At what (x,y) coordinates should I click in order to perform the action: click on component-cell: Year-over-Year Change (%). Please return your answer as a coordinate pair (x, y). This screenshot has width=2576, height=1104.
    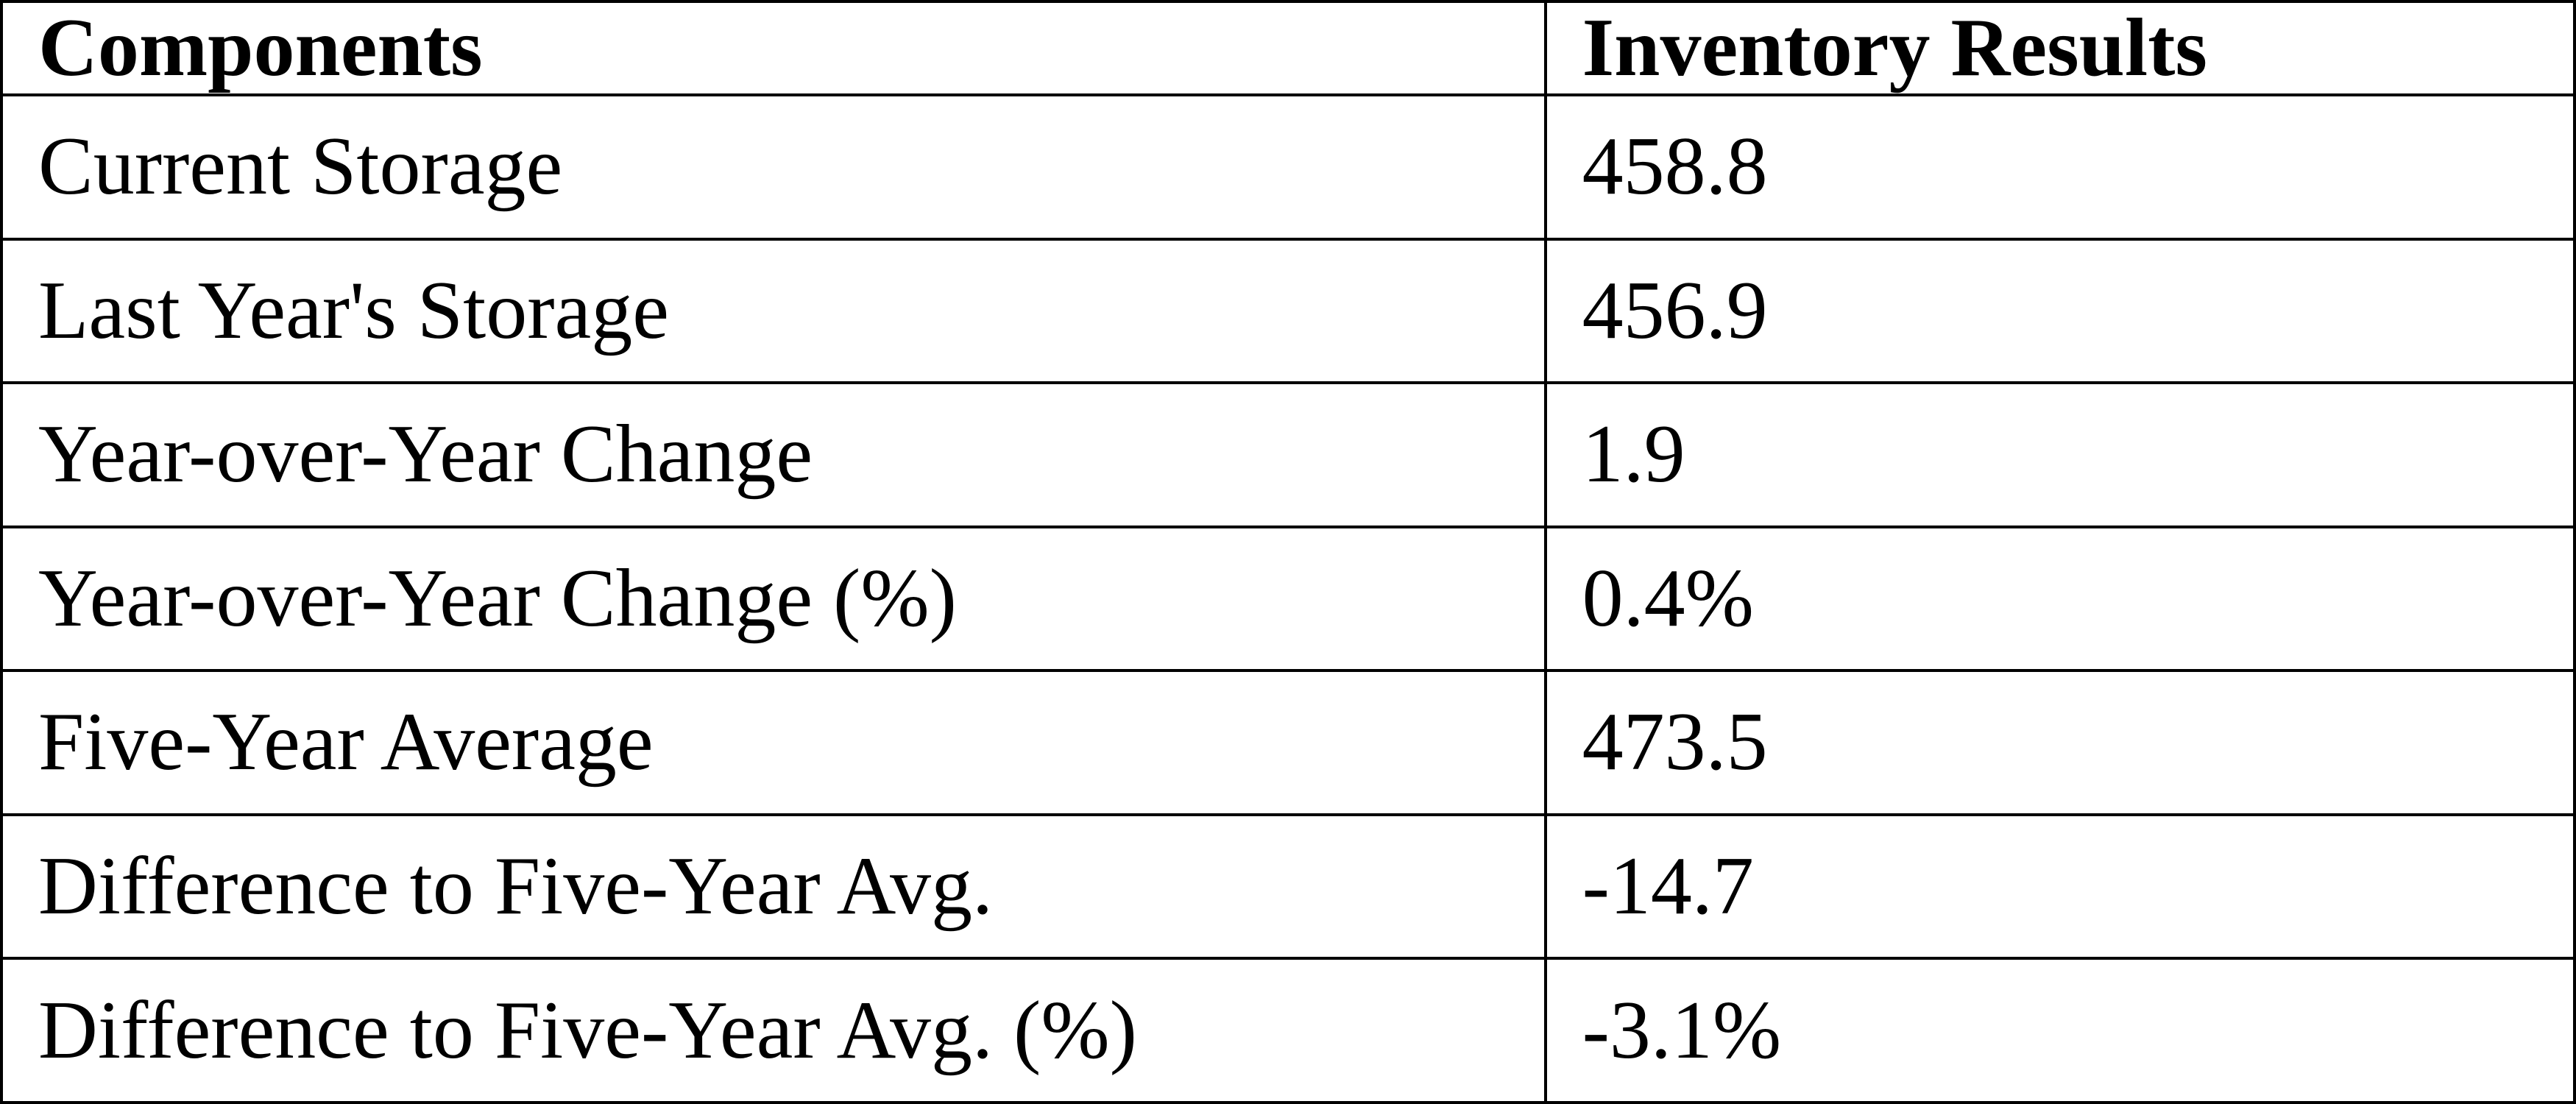
    Looking at the image, I should click on (773, 599).